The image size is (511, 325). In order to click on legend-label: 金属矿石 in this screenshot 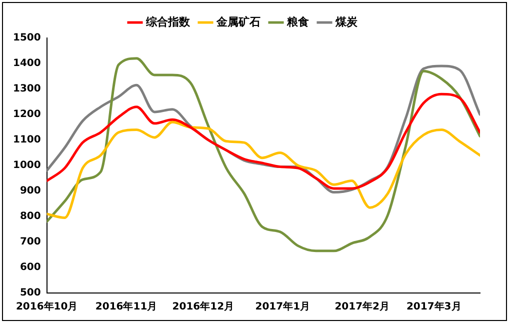, I will do `click(238, 21)`.